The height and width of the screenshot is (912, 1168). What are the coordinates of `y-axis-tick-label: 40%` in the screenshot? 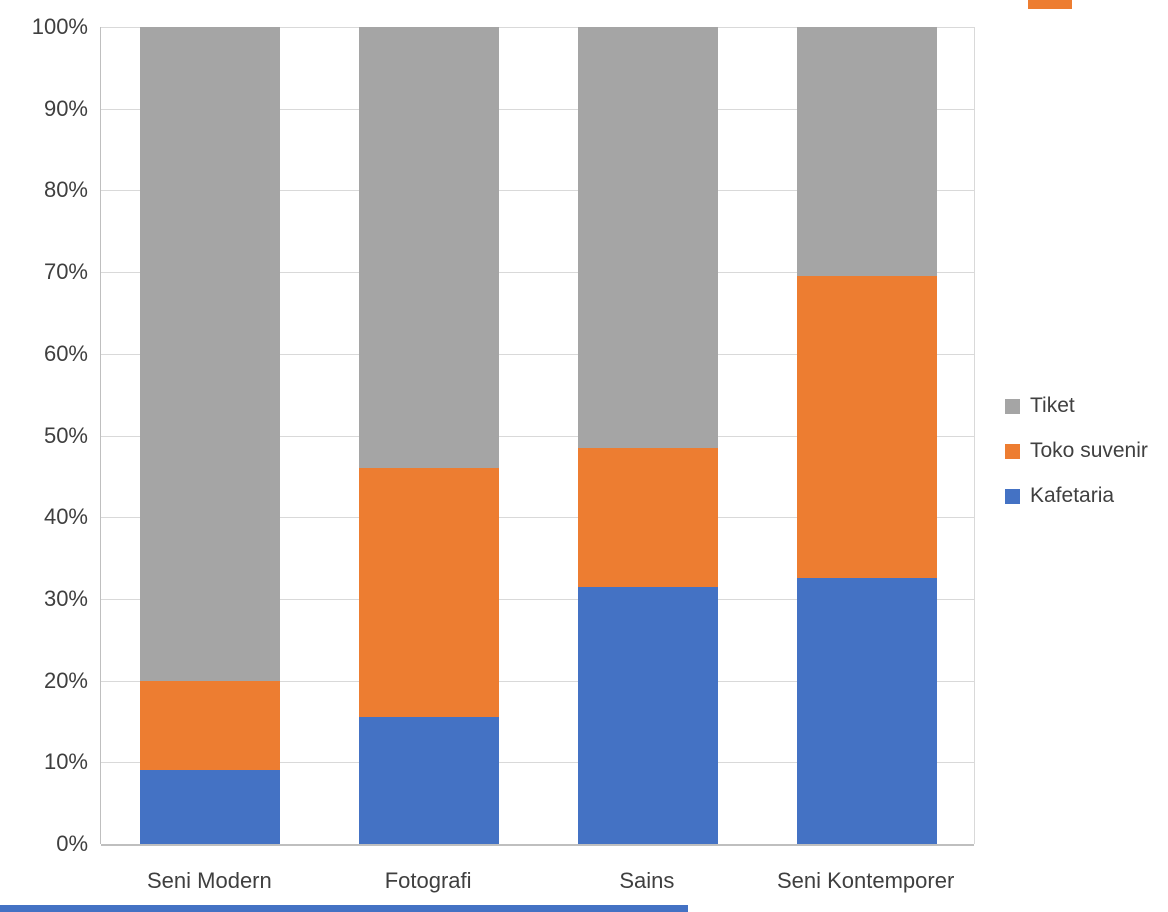 It's located at (65, 517).